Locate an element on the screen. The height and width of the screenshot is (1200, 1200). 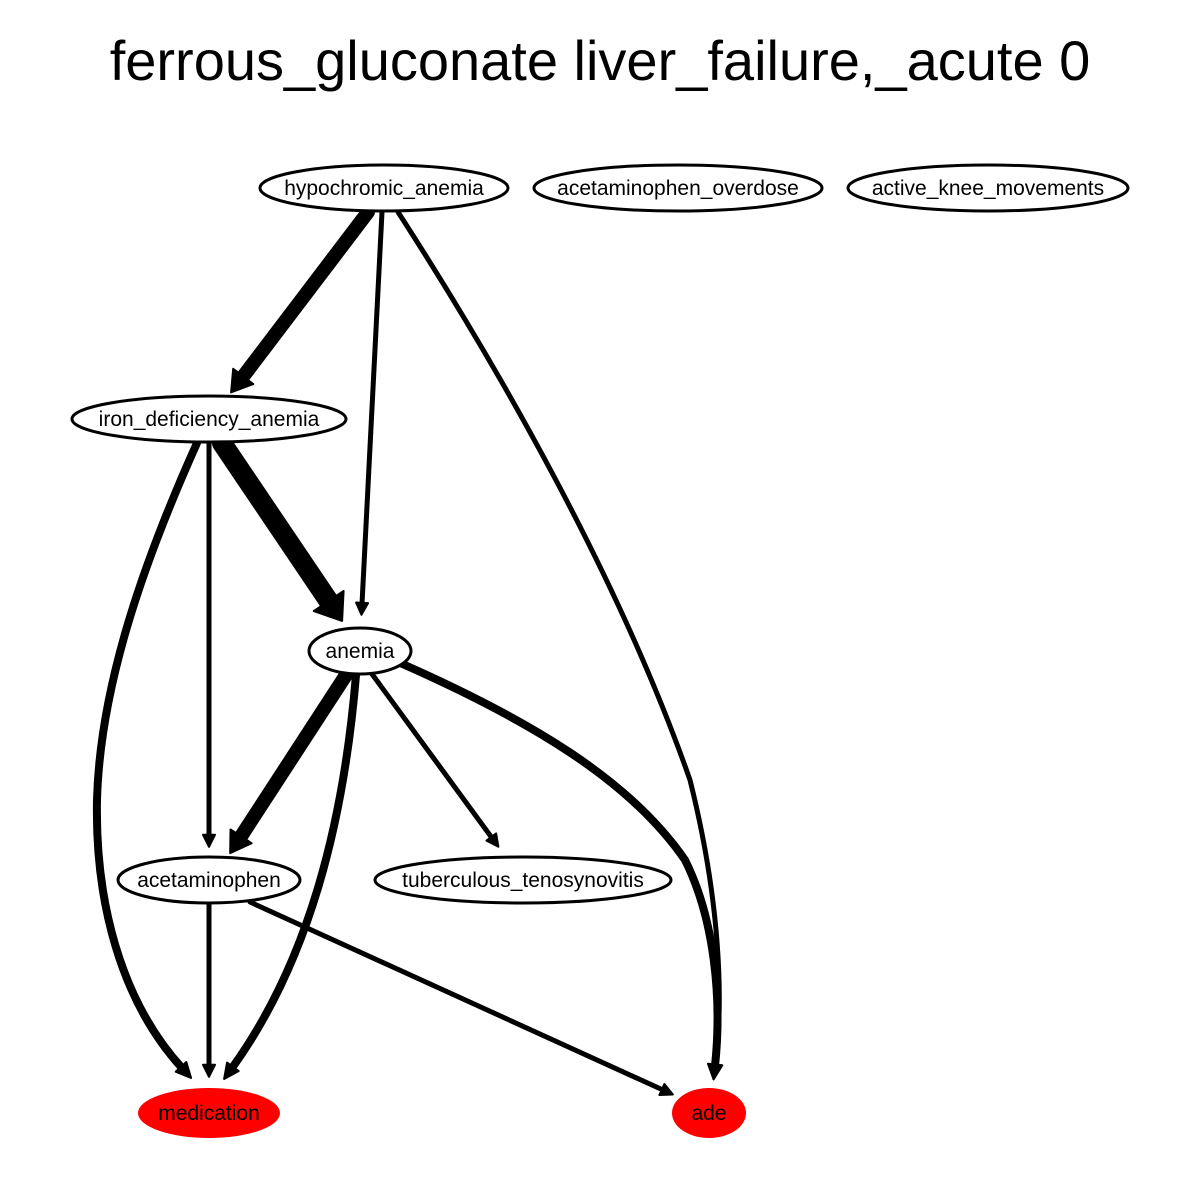
edge-iron_deficiency_anemia-to-anemia is located at coordinates (278, 527).